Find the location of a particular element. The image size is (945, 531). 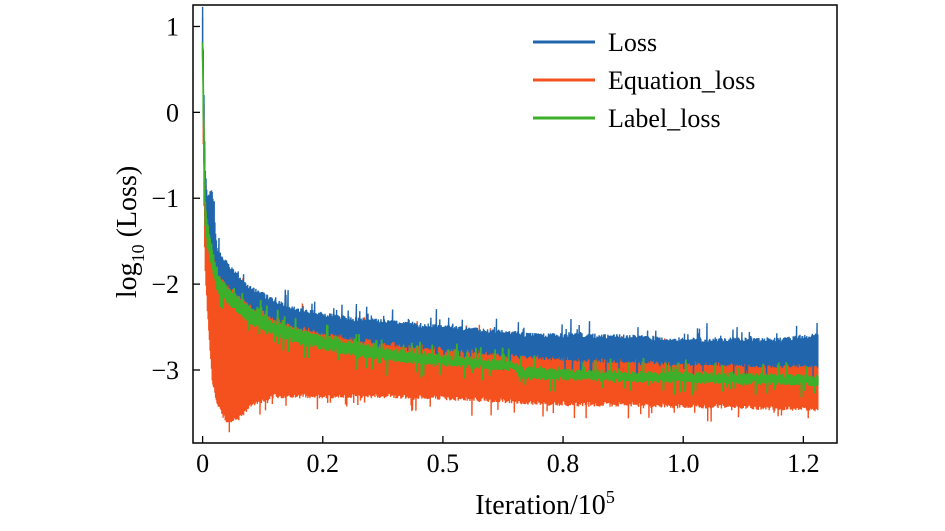

legend: Loss Equation_loss Label_loss is located at coordinates (644, 80).